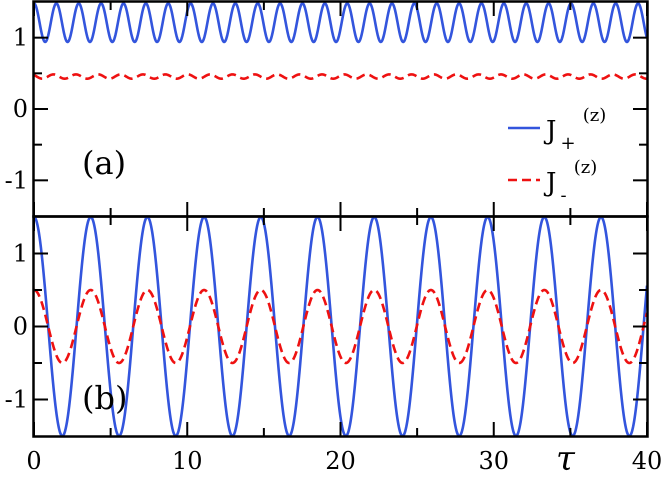  Describe the element at coordinates (340, 461) in the screenshot. I see `x-tick-label: 20` at that location.